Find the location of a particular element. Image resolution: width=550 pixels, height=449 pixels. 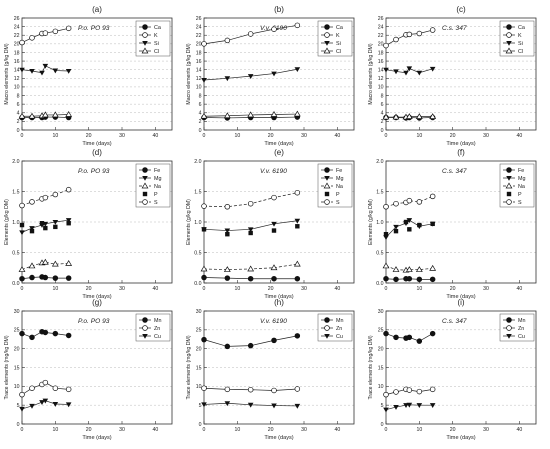

legend-box is located at coordinates (517, 327).